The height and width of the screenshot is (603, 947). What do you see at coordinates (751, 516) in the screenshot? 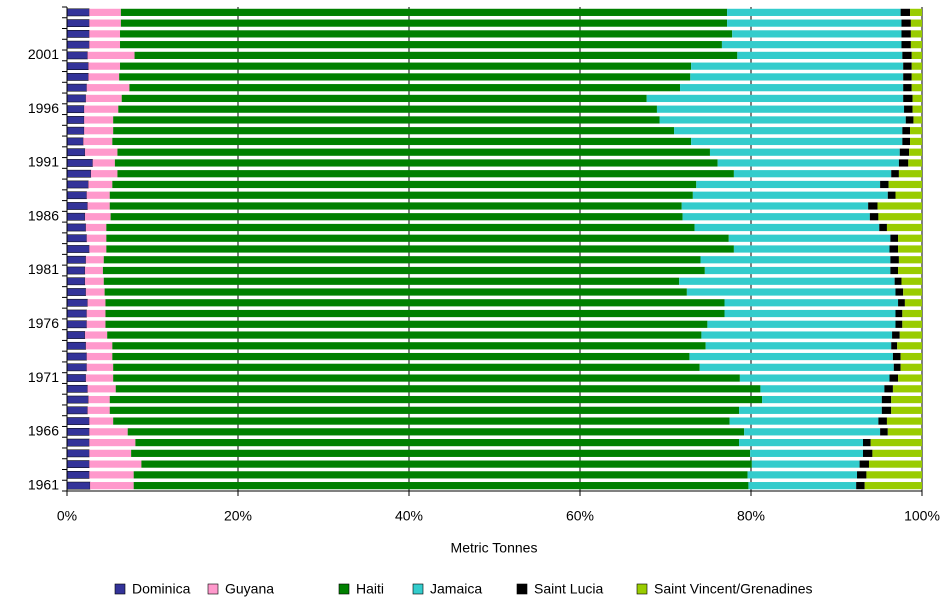
I see `x-tick-label: 80%` at bounding box center [751, 516].